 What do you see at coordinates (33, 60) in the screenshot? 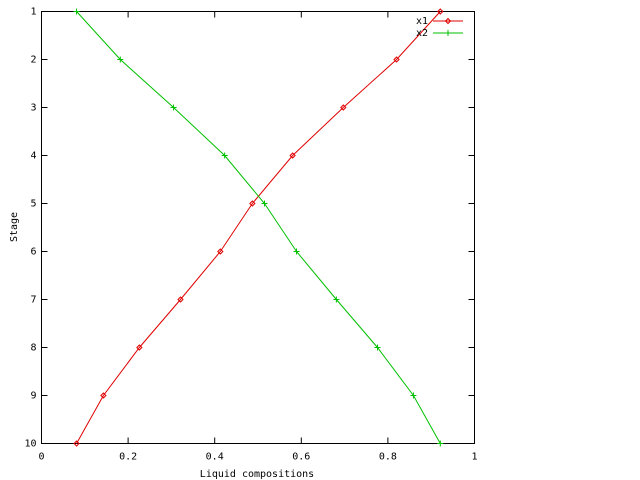
I see `y-tick-label: 2` at bounding box center [33, 60].